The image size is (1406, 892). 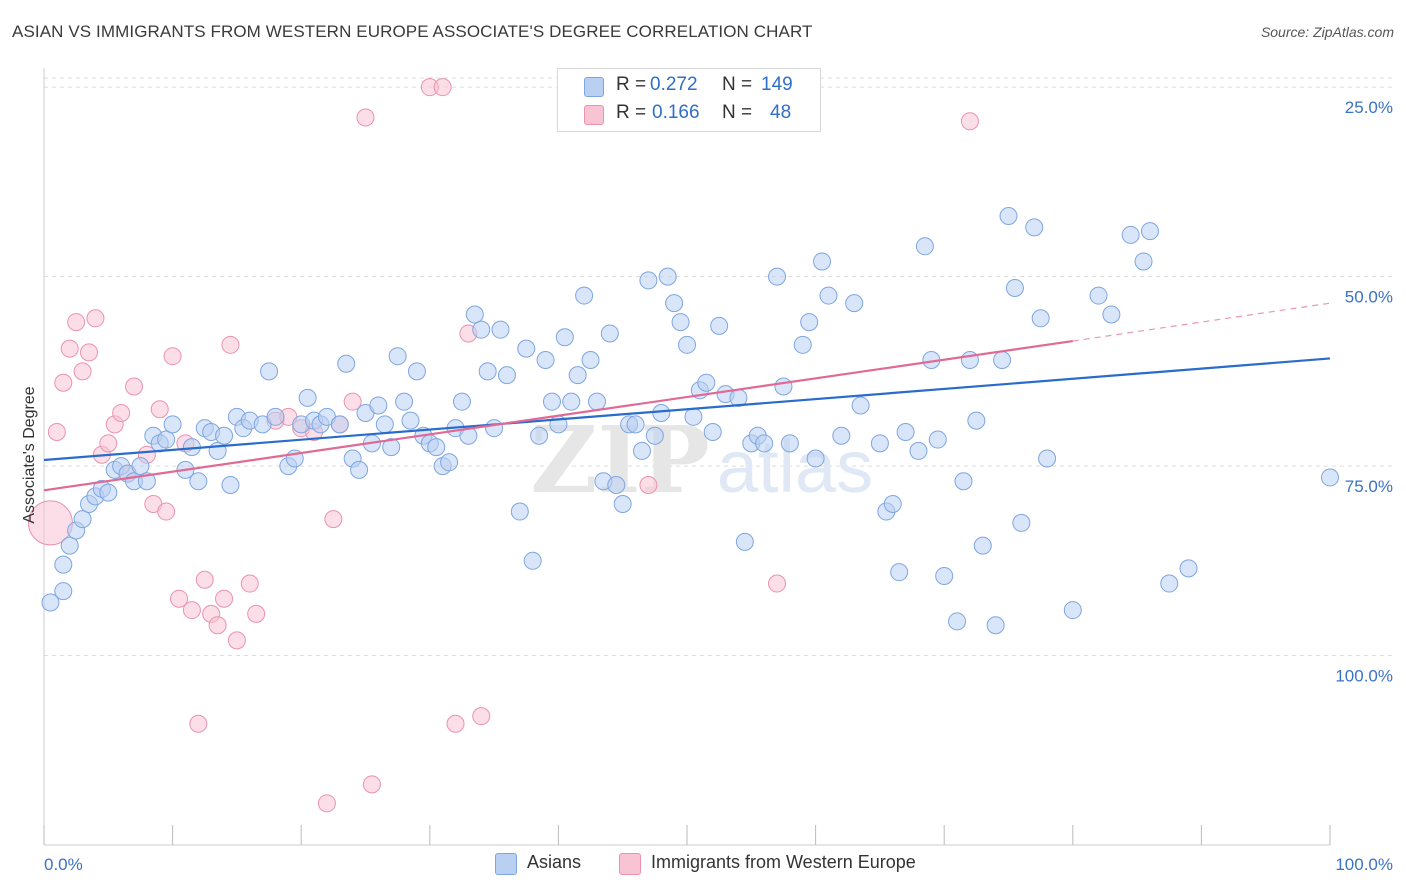 I want to click on legend-row-asians: R = 0.272 N = 149, so click(x=689, y=86).